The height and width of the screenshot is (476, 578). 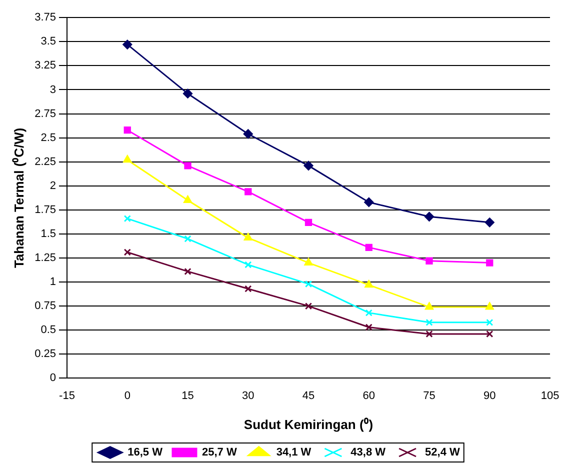 What do you see at coordinates (53, 282) in the screenshot?
I see `y-tick-label: 1` at bounding box center [53, 282].